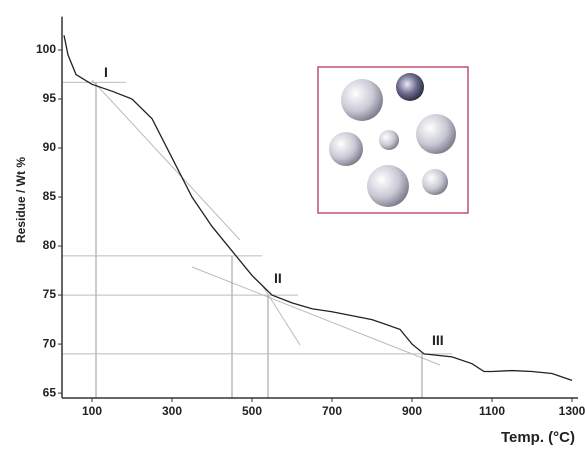  What do you see at coordinates (50, 98) in the screenshot?
I see `y-tick-label: 95` at bounding box center [50, 98].